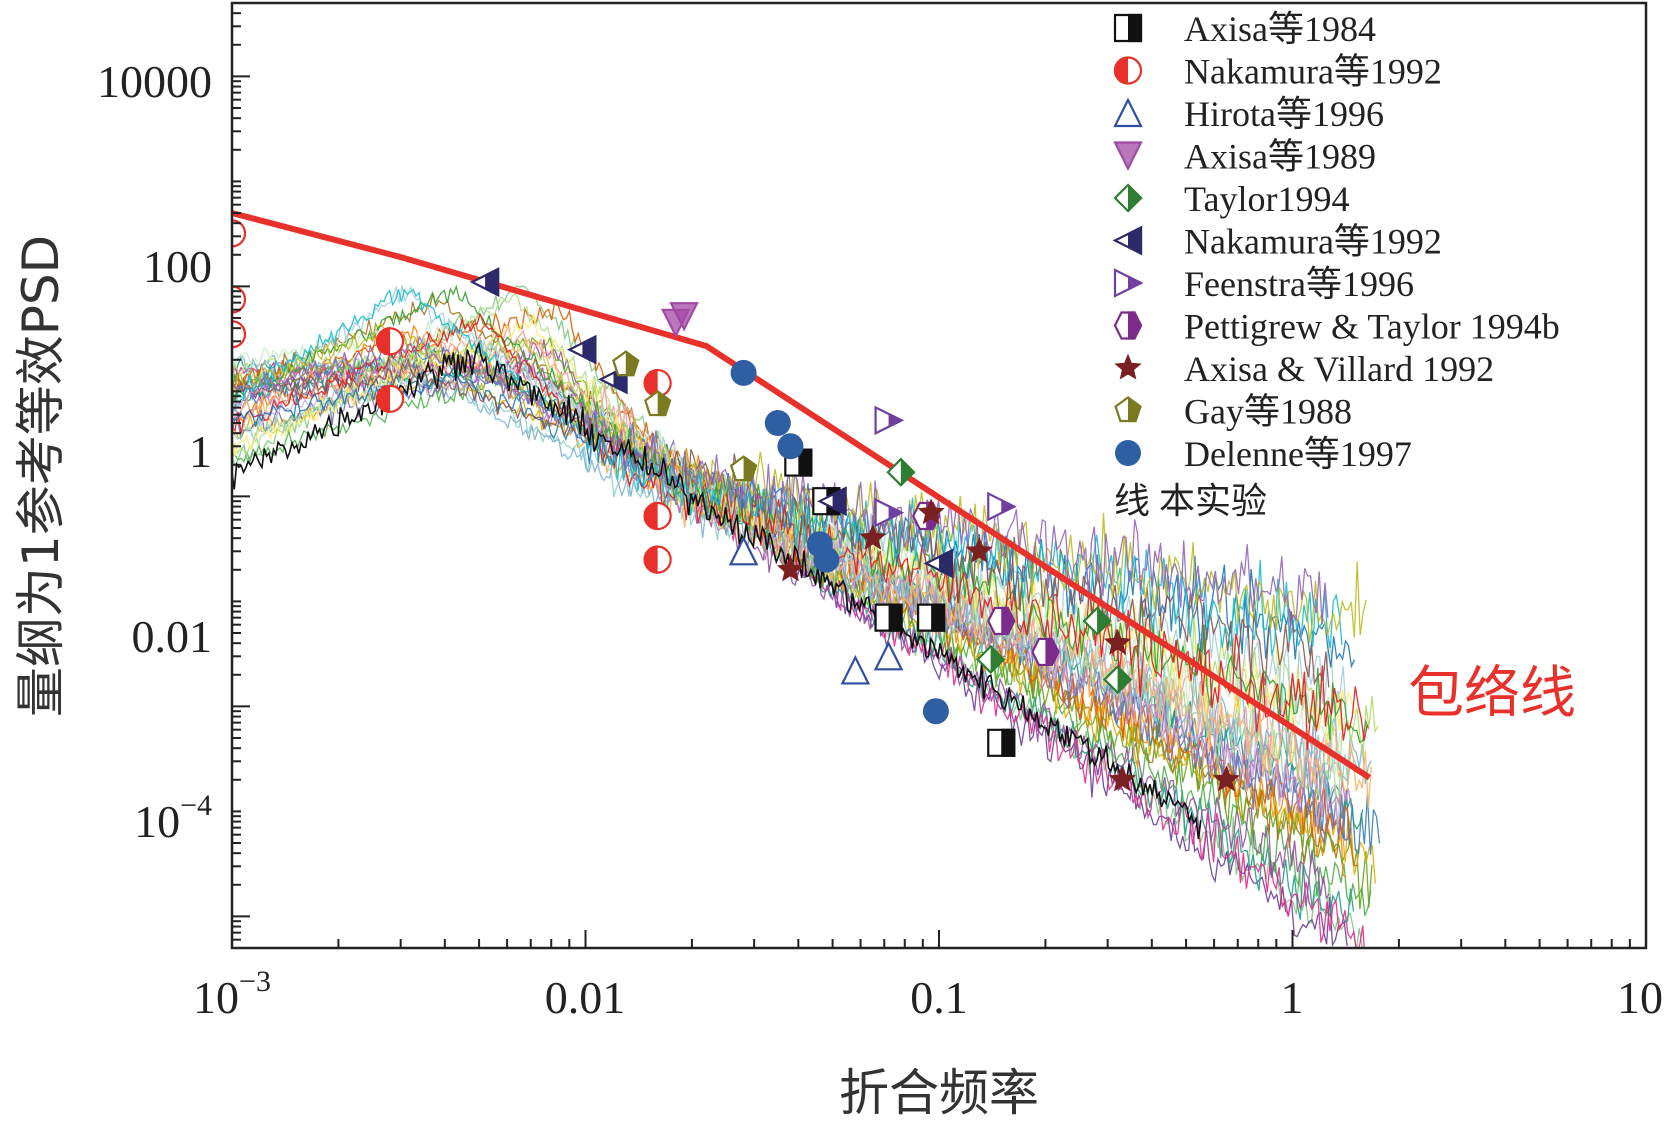  I want to click on legend-marker-triangle-right, so click(1128, 283).